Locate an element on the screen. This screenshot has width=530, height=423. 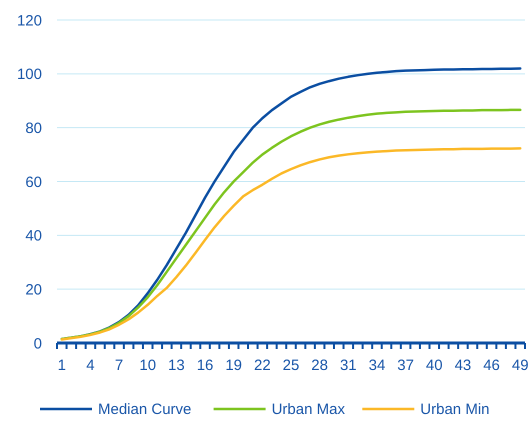
x-tick-label: 7 is located at coordinates (119, 365).